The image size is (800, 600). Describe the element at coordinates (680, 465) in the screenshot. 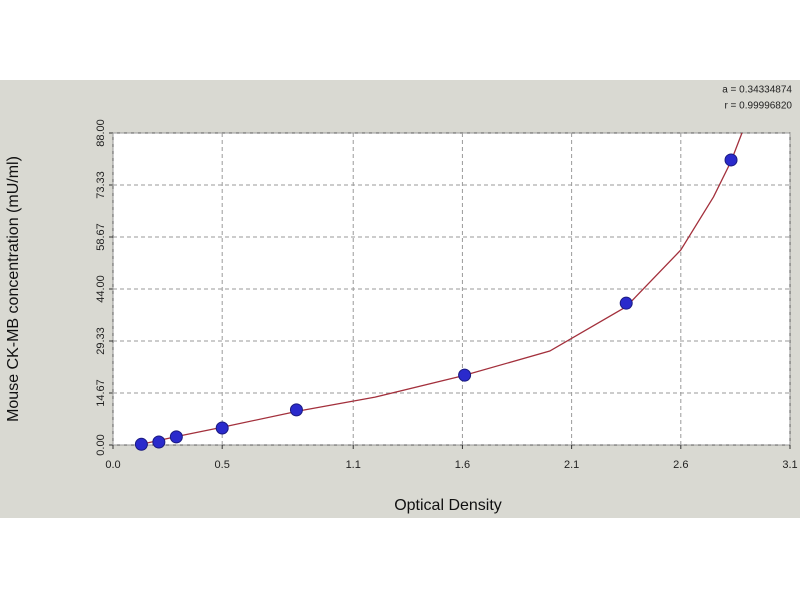

I see `x-tick-label: 2.6` at that location.